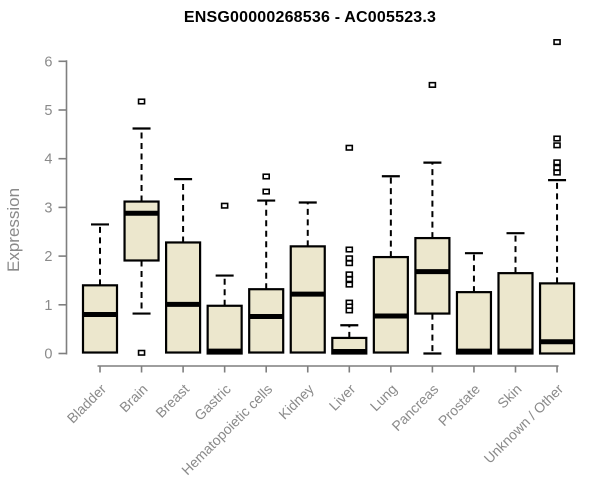 The height and width of the screenshot is (500, 600). What do you see at coordinates (310, 17) in the screenshot?
I see `chart-title: ENSG00000268536 - AC005523.3` at bounding box center [310, 17].